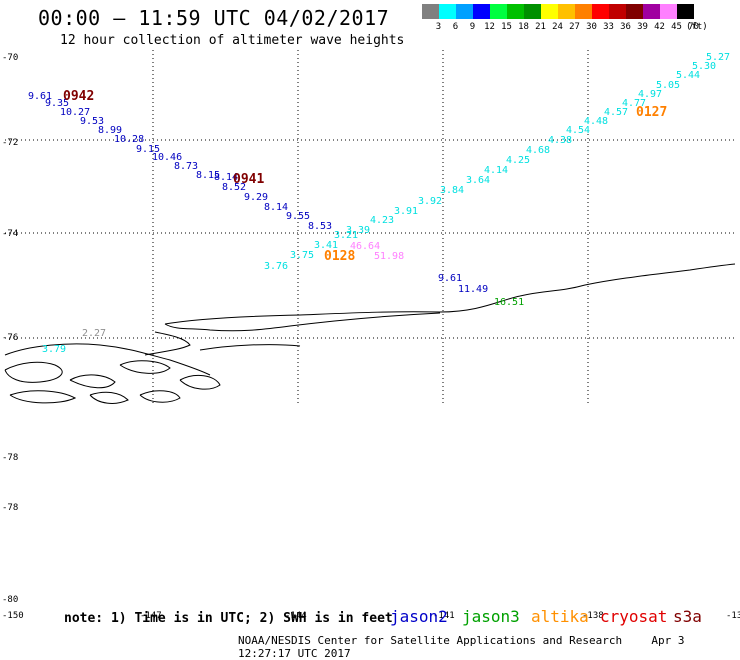 The height and width of the screenshot is (660, 740). What do you see at coordinates (560, 616) in the screenshot?
I see `satellite-label: altika` at bounding box center [560, 616].